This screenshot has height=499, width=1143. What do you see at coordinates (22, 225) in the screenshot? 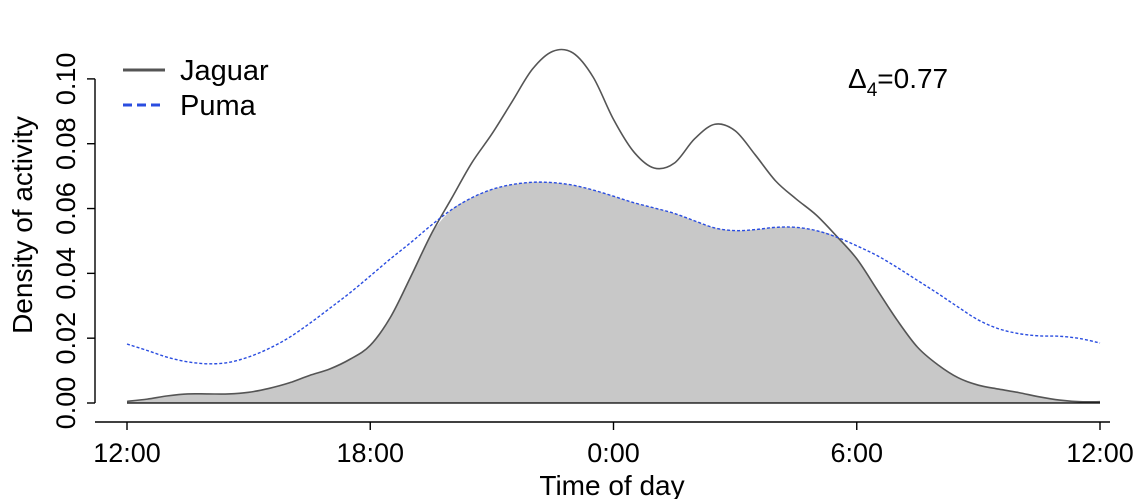
I see `y-axis-label: Density of activity` at bounding box center [22, 225].